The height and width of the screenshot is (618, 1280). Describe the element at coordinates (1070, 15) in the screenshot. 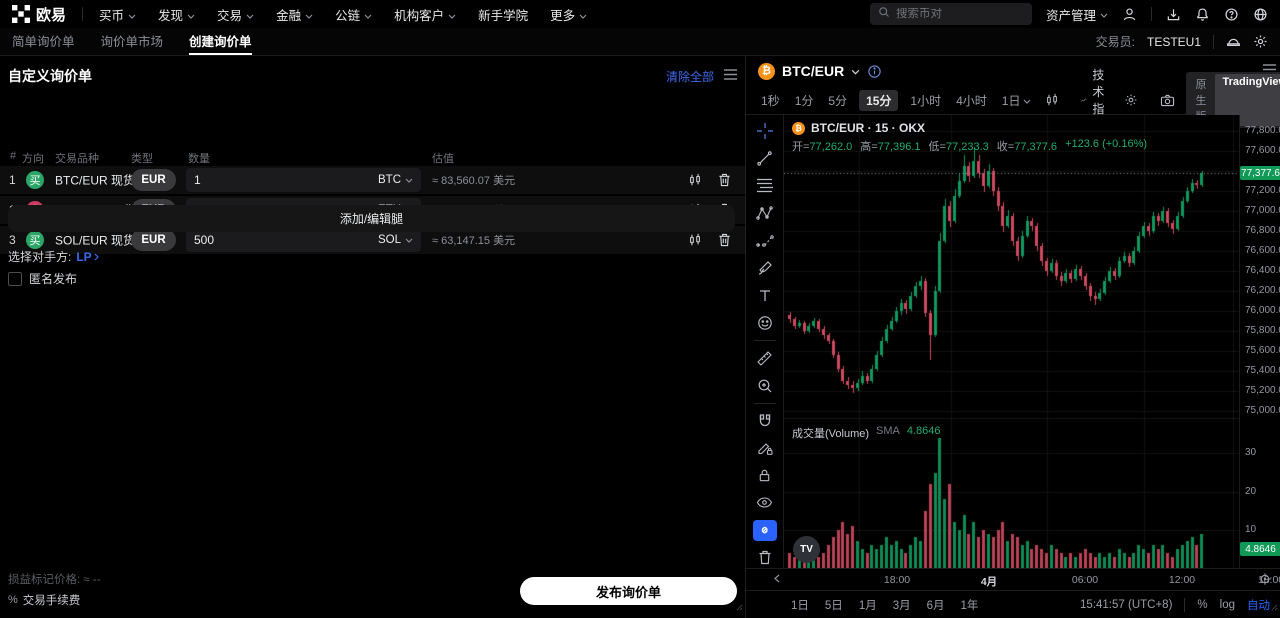

I see `assets-label: 资产管理` at that location.